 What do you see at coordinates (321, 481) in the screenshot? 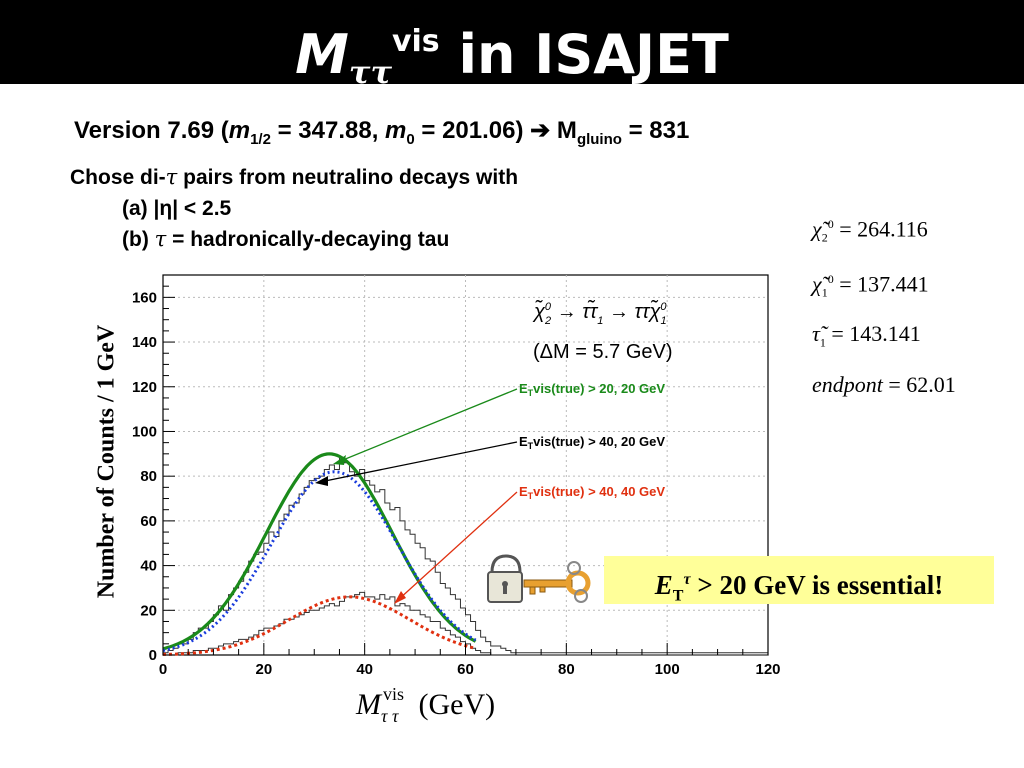
I see `arrow-black-head` at bounding box center [321, 481].